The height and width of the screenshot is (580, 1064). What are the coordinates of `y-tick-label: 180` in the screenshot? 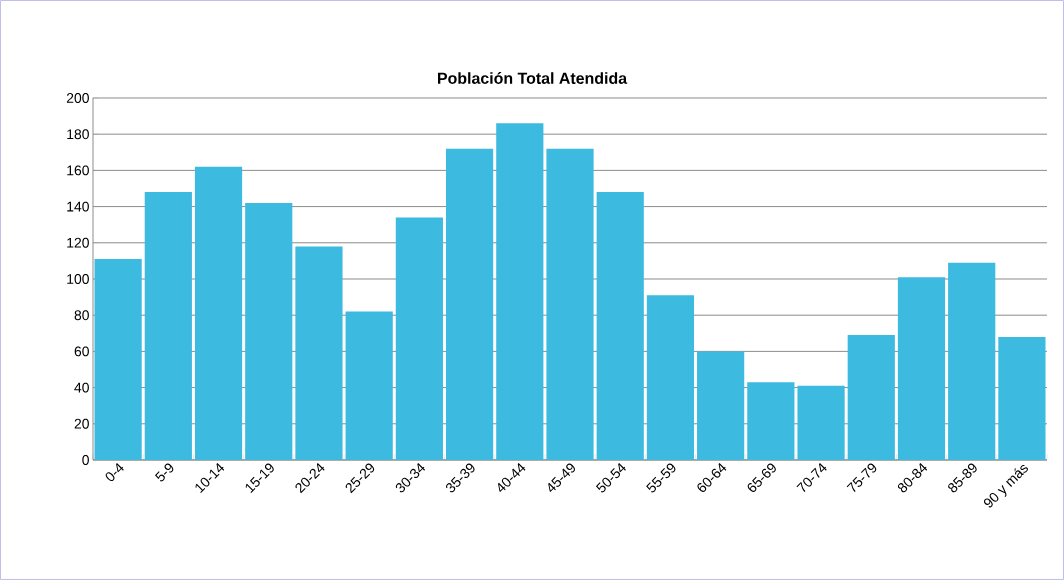 It's located at (78, 134).